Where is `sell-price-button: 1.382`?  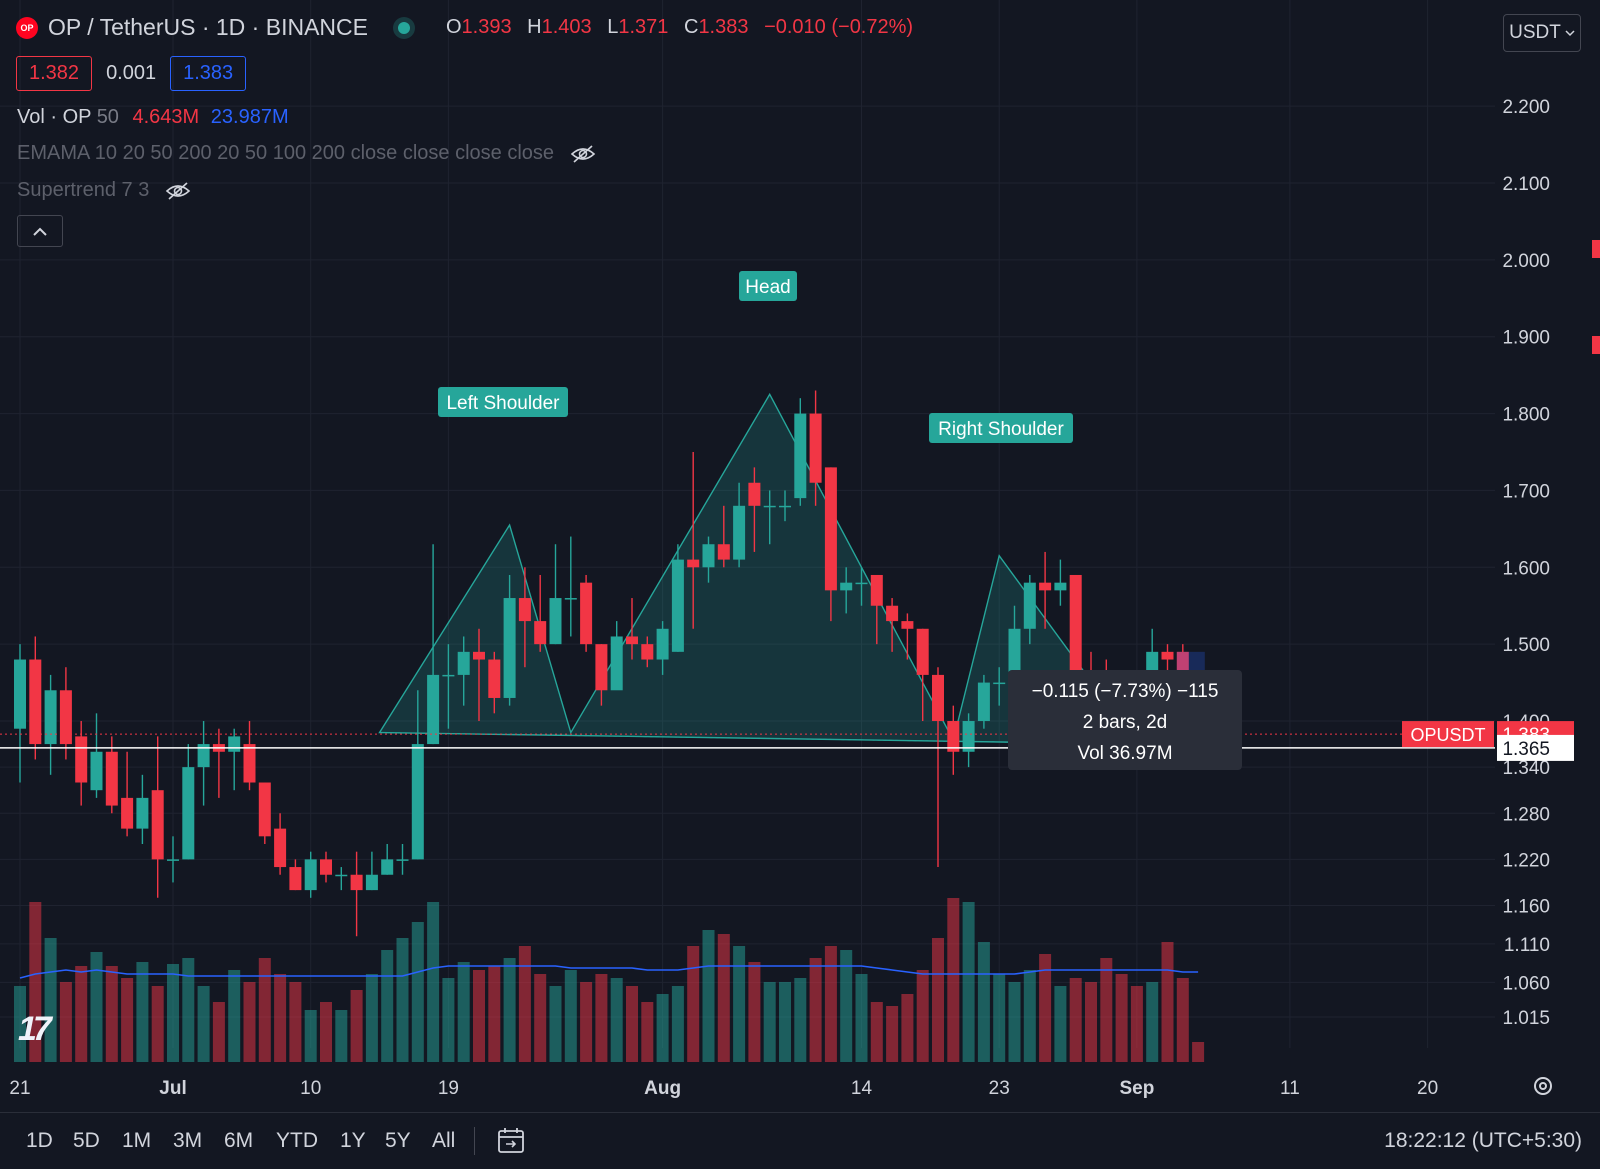 sell-price-button: 1.382 is located at coordinates (54, 73).